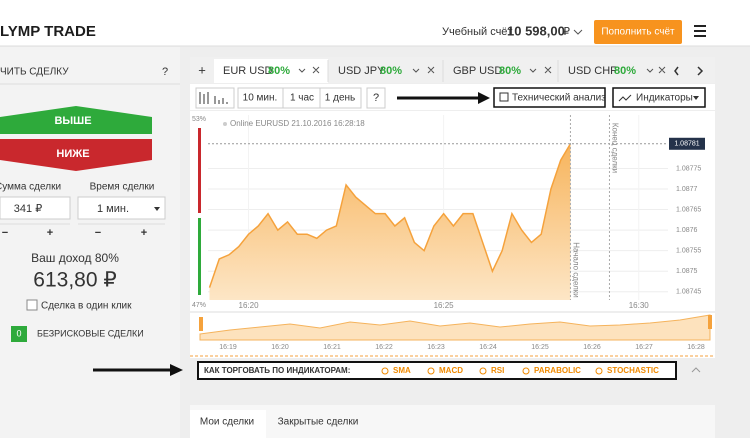 This screenshot has width=750, height=438. Describe the element at coordinates (332, 347) in the screenshot. I see `navigator-tick: 16:21` at that location.